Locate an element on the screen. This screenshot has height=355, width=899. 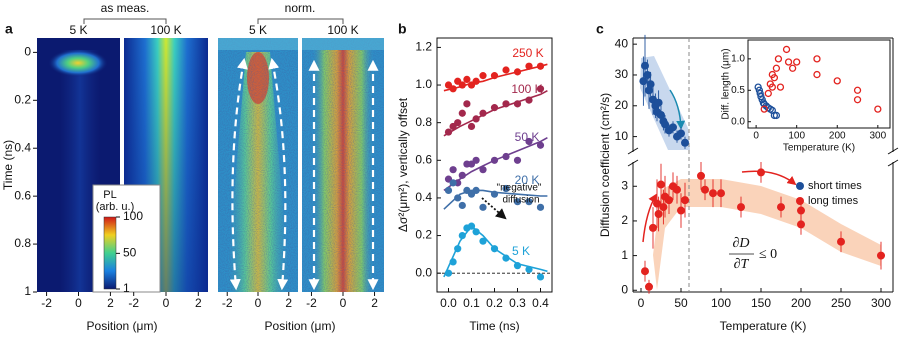
y-tick-label: 0.6 is located at coordinates (423, 159).